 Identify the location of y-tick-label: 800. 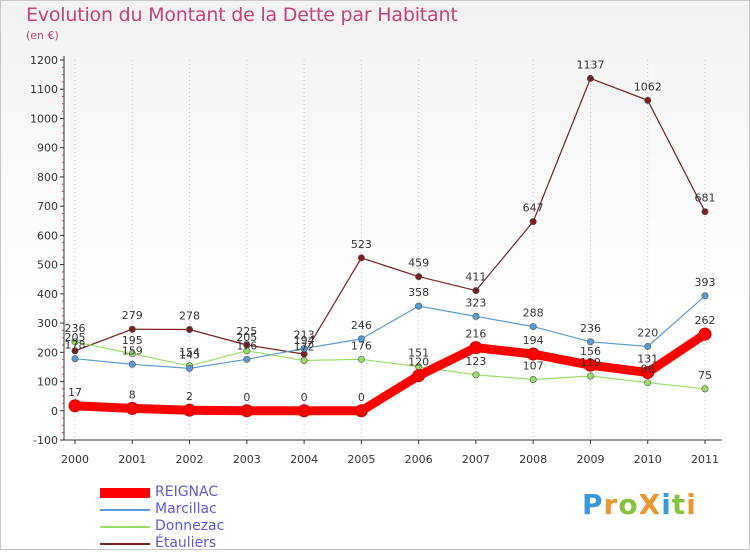
(47, 177).